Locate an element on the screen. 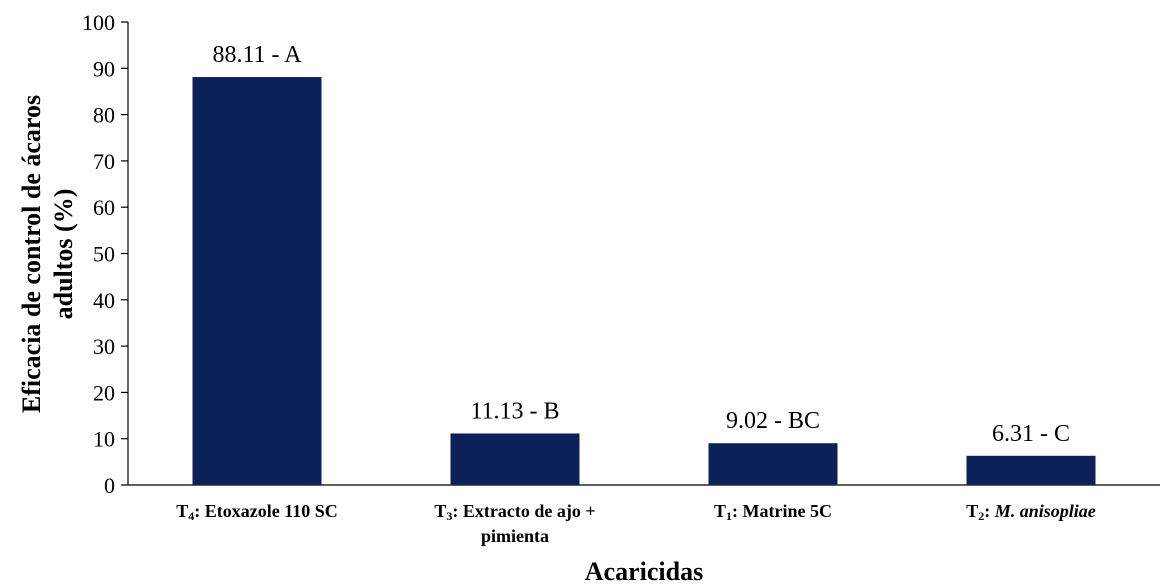 The width and height of the screenshot is (1167, 586). x-tick-label-text: : Extracto de ajo + is located at coordinates (523, 511).